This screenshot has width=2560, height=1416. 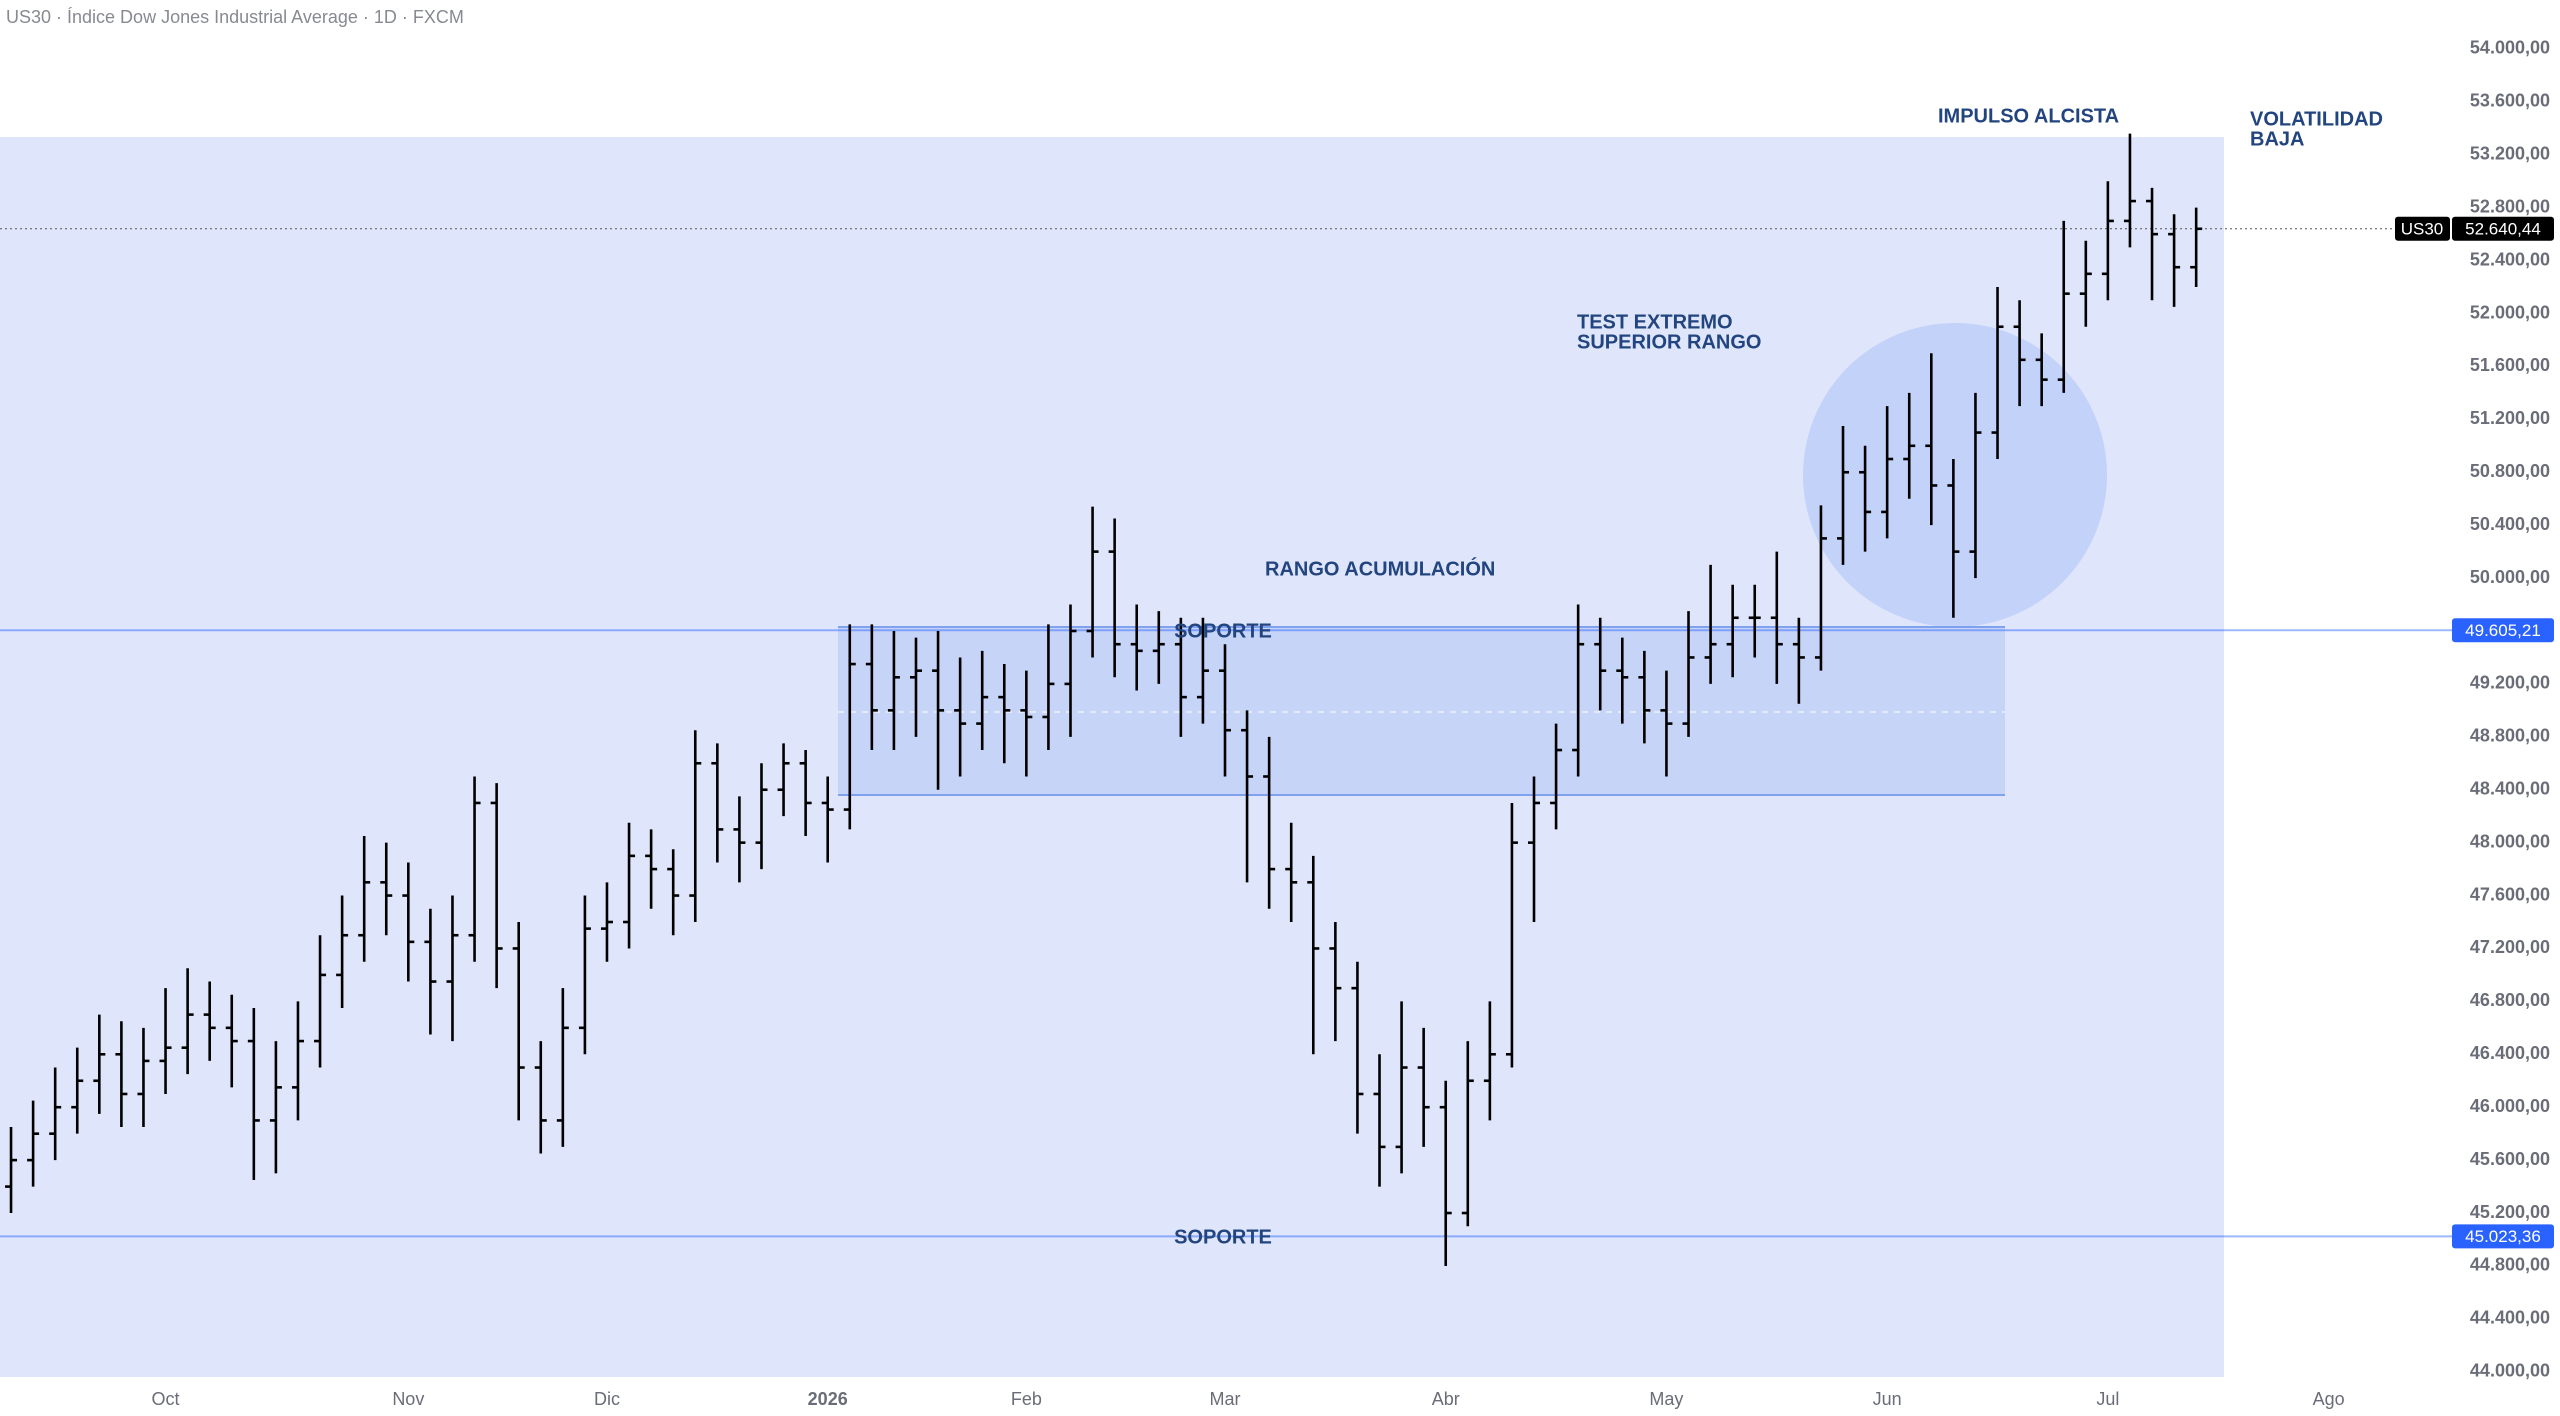 I want to click on y-tick-label: 48.400,00, so click(x=2510, y=788).